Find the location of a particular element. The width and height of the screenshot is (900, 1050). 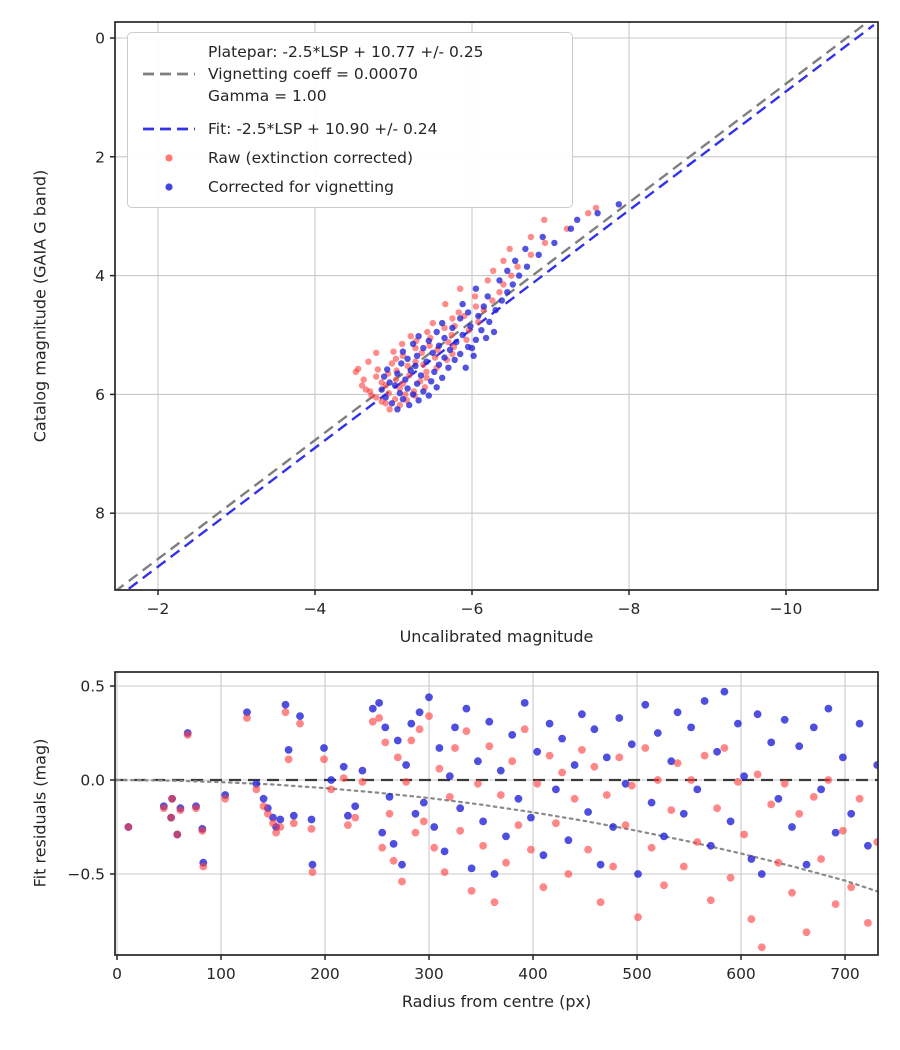

y-tick-label: 0 is located at coordinates (100, 39).